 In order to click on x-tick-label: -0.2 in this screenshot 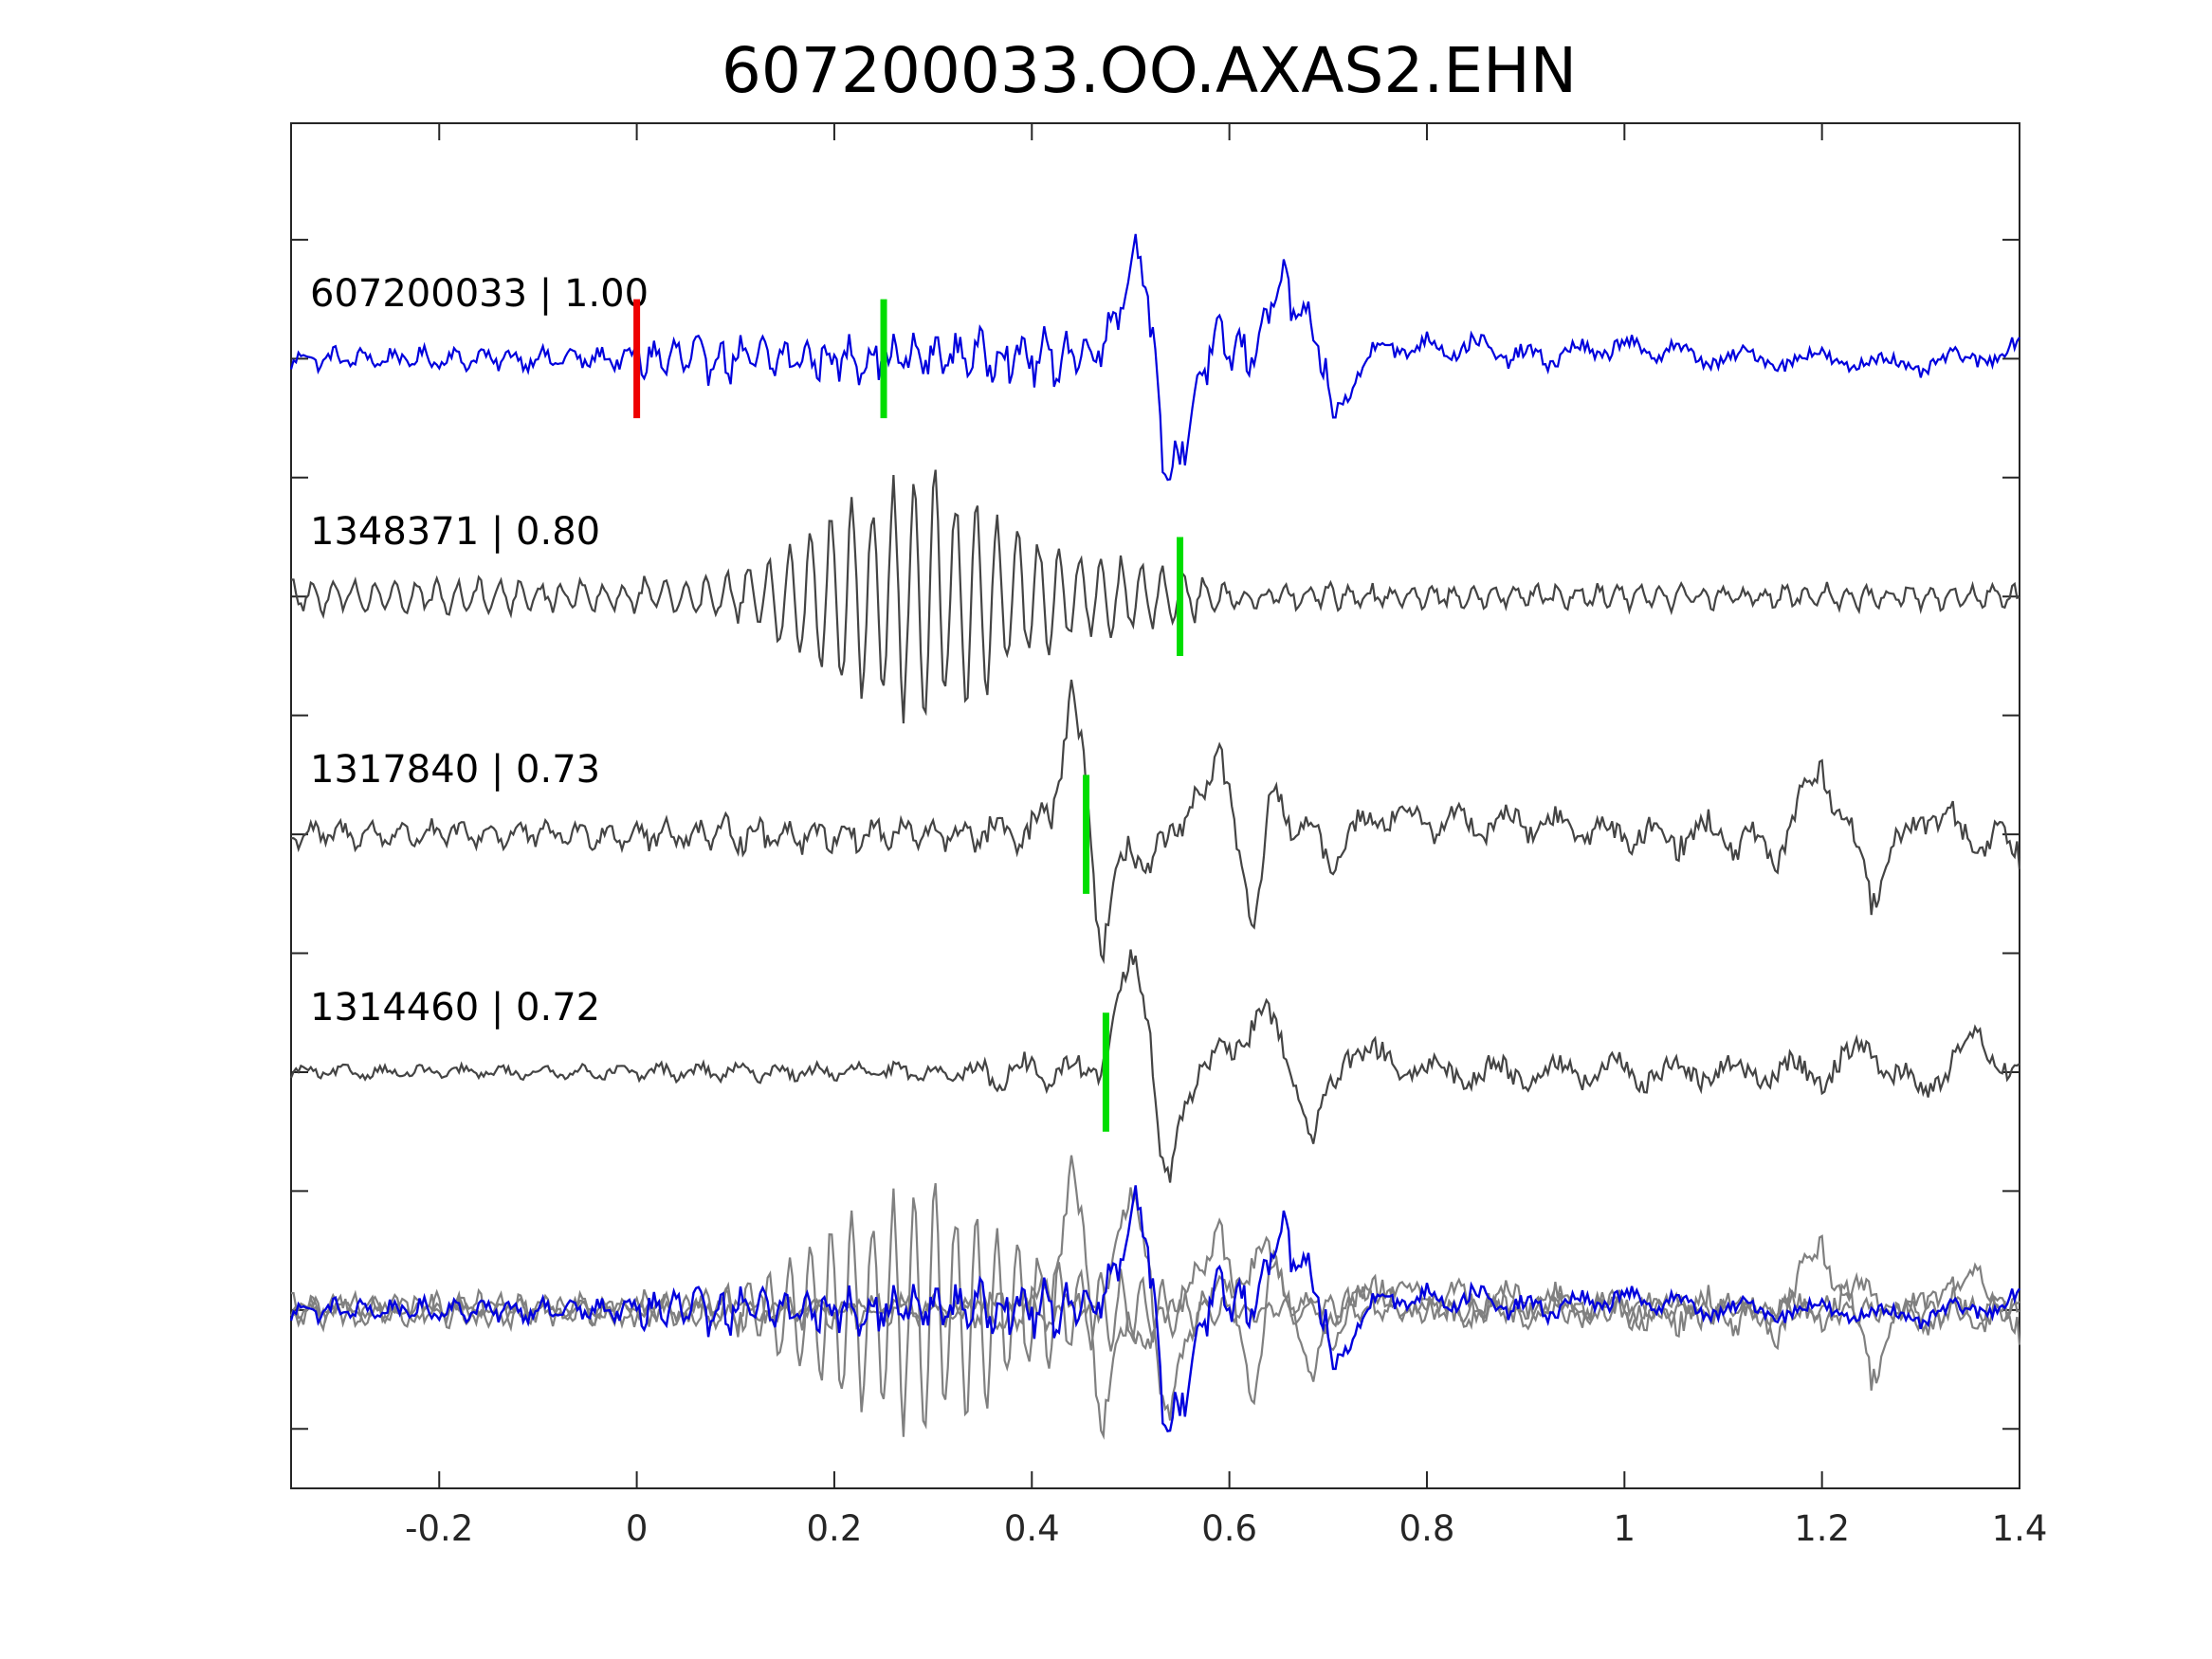, I will do `click(439, 1528)`.